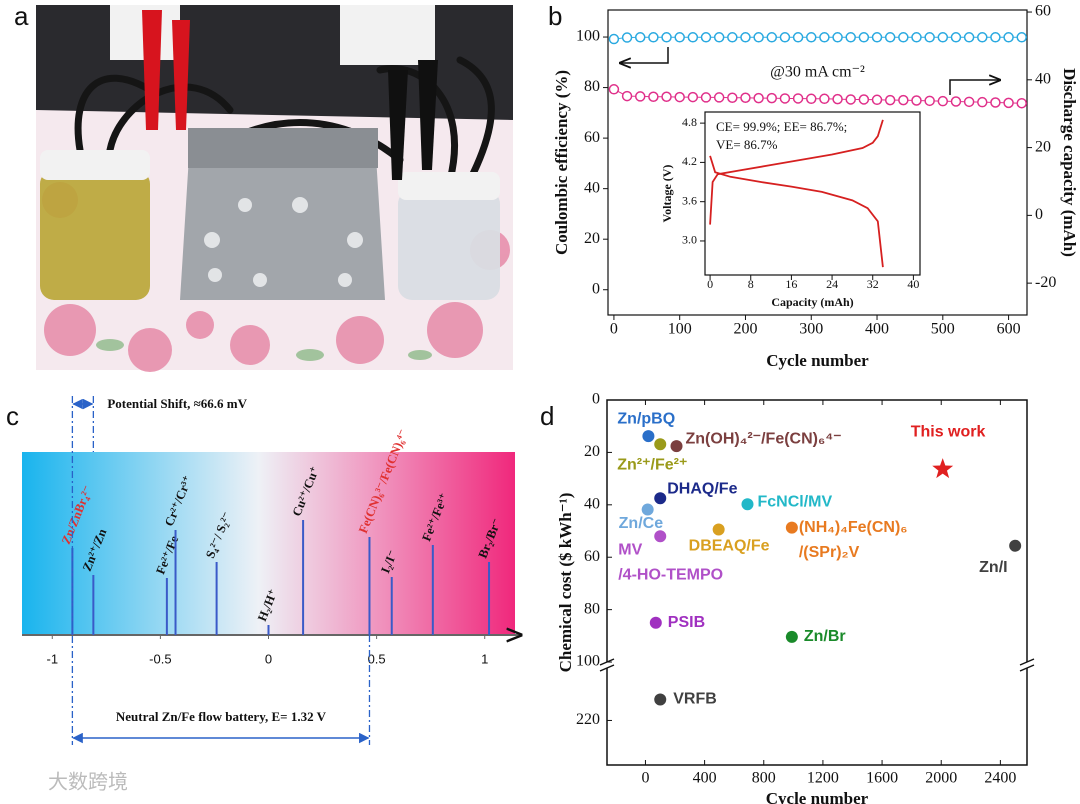 The image size is (1080, 804). I want to click on annotation: VE= 86.7%, so click(747, 144).